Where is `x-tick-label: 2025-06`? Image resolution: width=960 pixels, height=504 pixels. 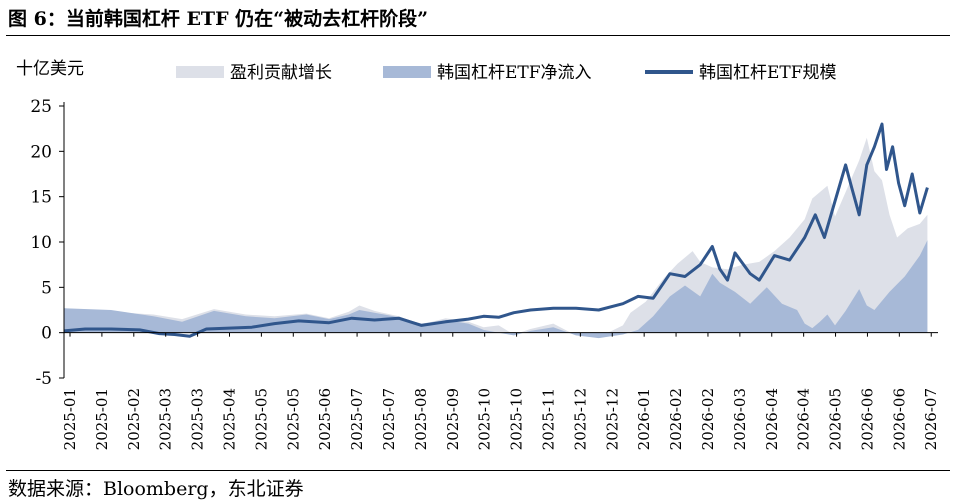
x-tick-label: 2025-06 is located at coordinates (325, 419).